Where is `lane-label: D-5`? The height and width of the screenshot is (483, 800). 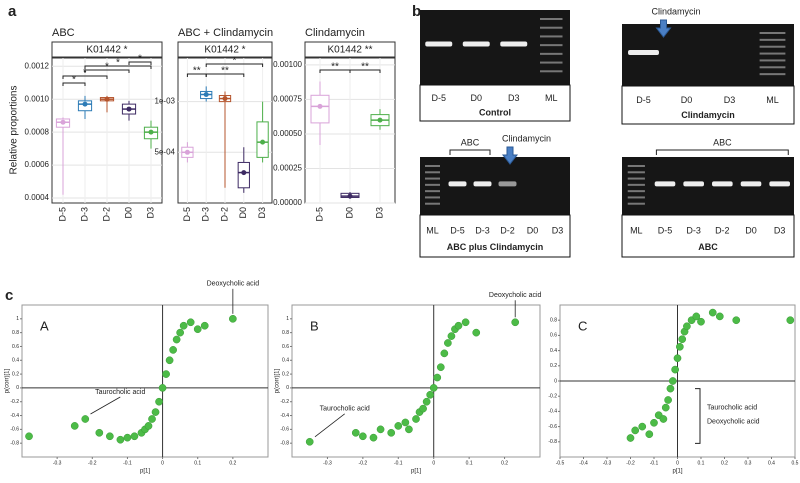 lane-label: D-5 is located at coordinates (665, 230).